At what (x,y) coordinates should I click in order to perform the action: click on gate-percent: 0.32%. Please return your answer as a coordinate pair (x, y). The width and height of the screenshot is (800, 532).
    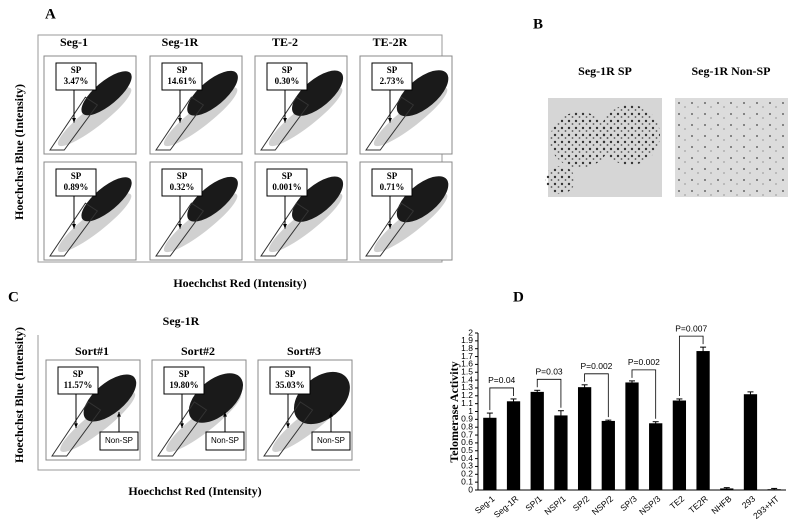
    Looking at the image, I should click on (182, 187).